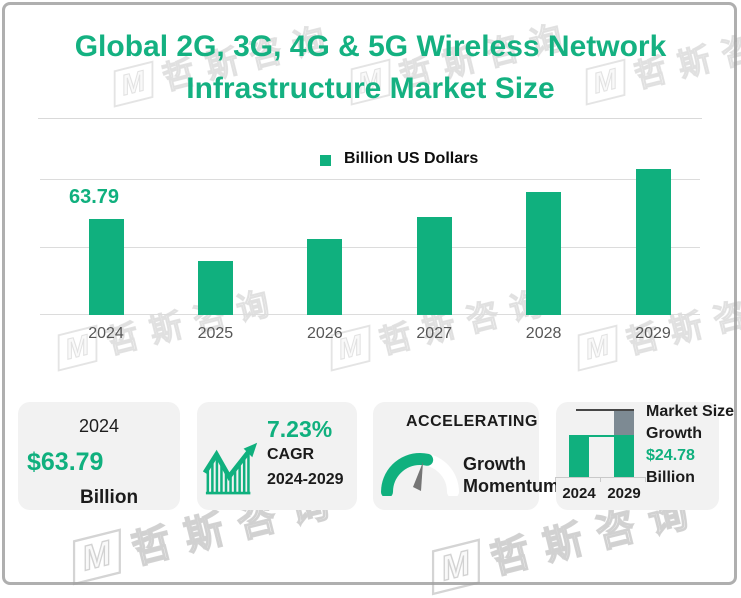 This screenshot has width=741, height=598. I want to click on bar-2029, so click(653, 242).